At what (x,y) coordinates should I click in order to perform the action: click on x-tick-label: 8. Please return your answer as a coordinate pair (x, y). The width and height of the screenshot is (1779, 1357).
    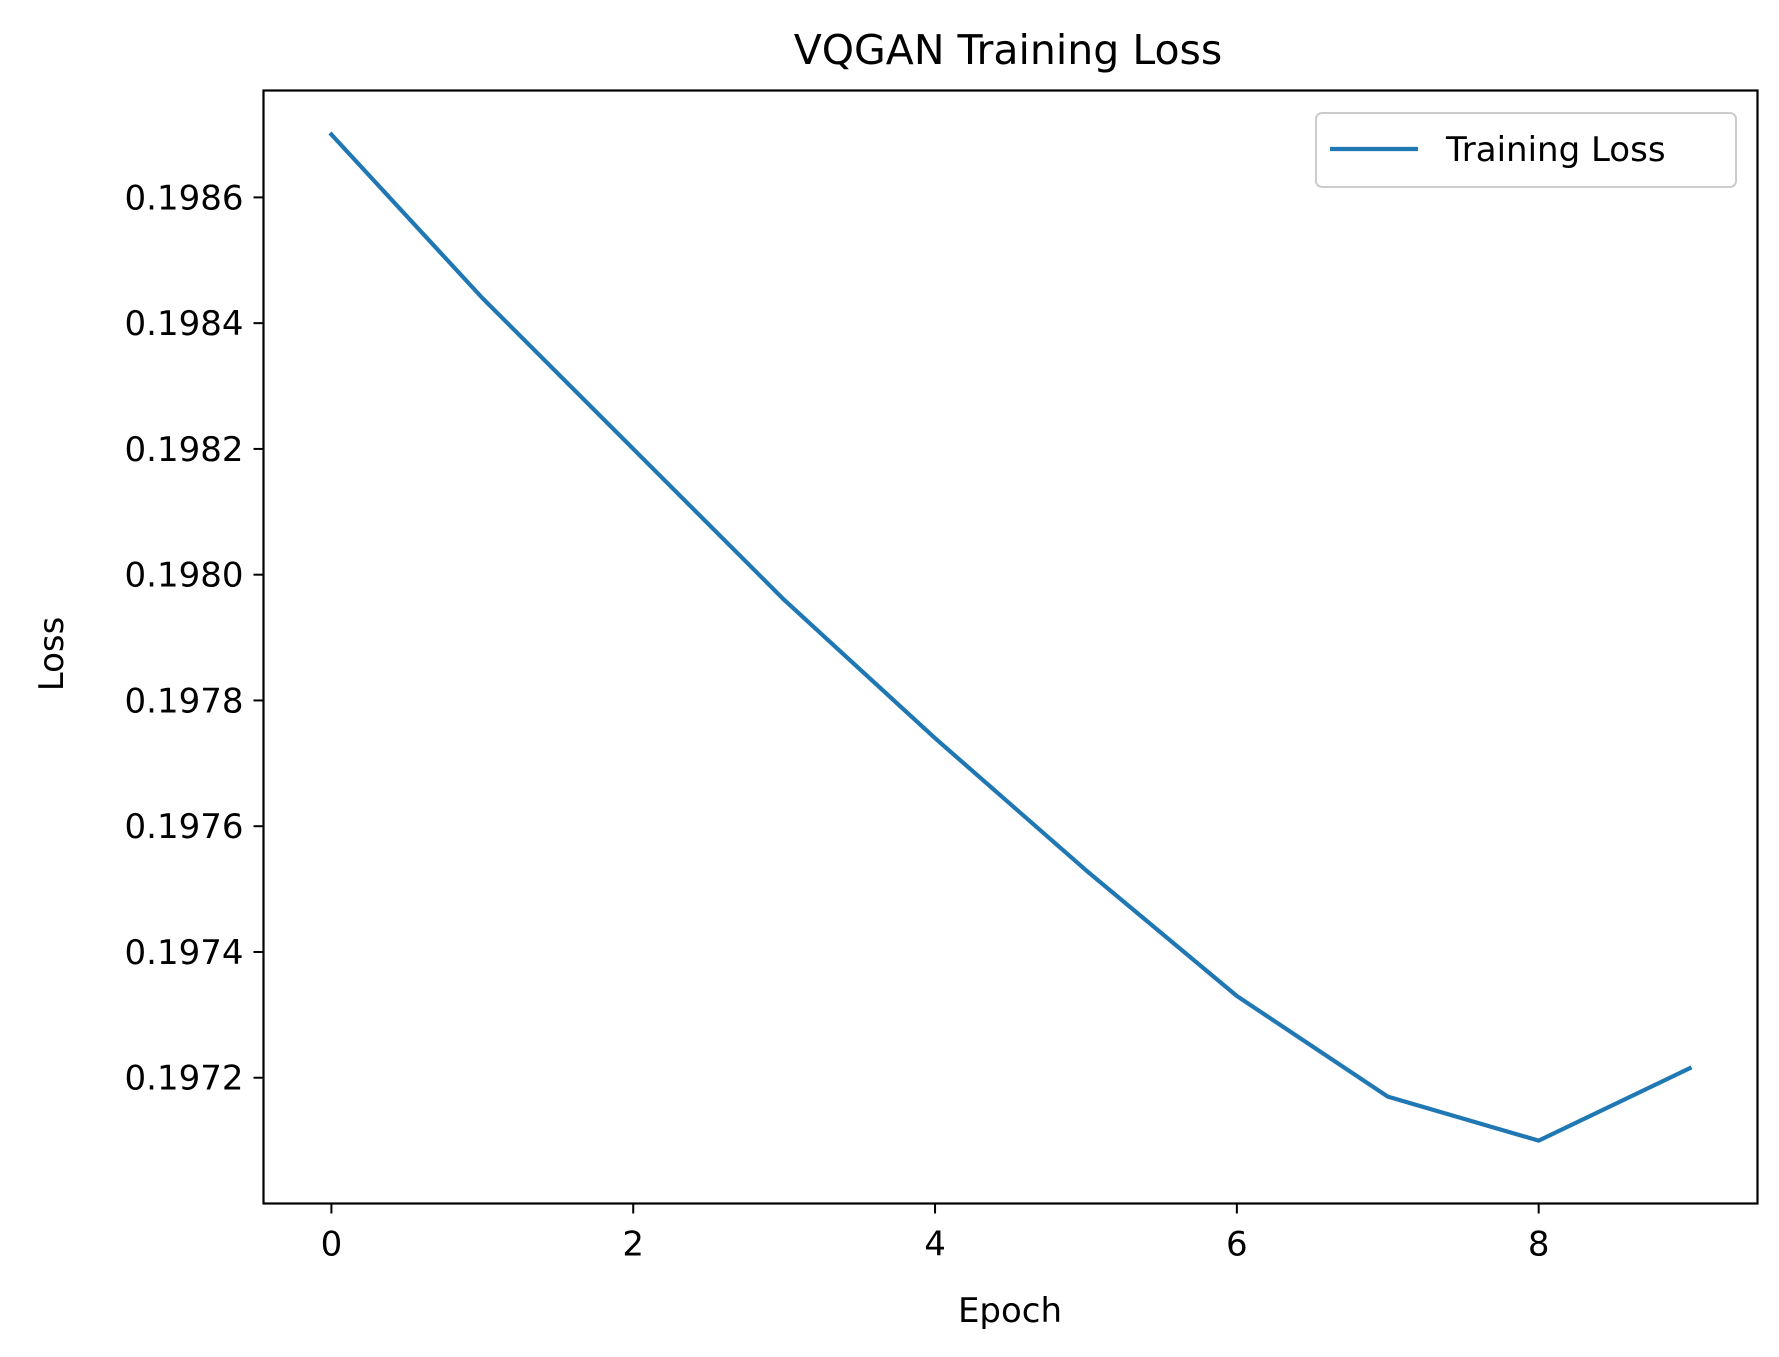
    Looking at the image, I should click on (1539, 1245).